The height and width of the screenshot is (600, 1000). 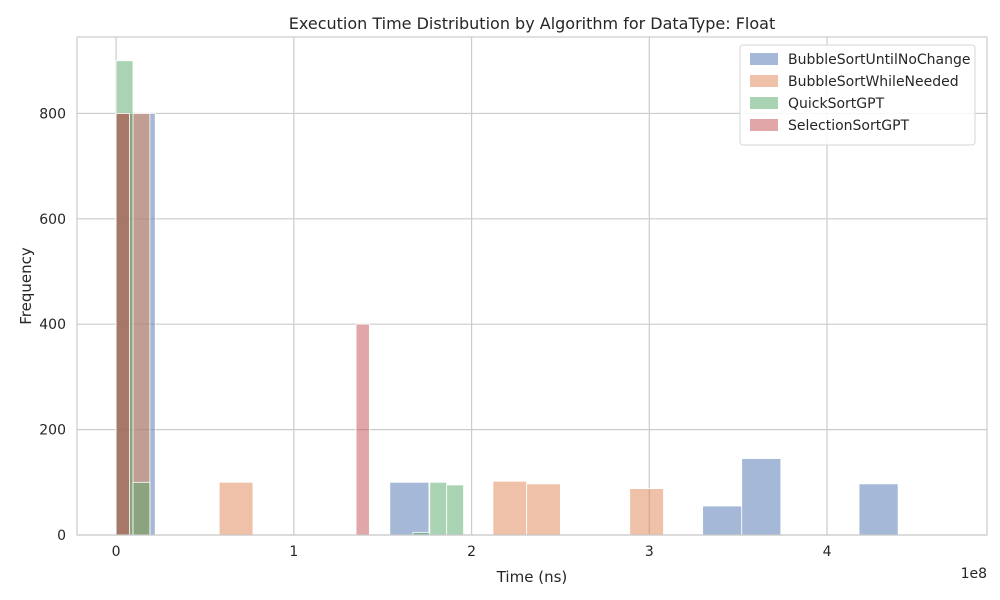 What do you see at coordinates (764, 103) in the screenshot?
I see `legend-swatch-quicksortgpt` at bounding box center [764, 103].